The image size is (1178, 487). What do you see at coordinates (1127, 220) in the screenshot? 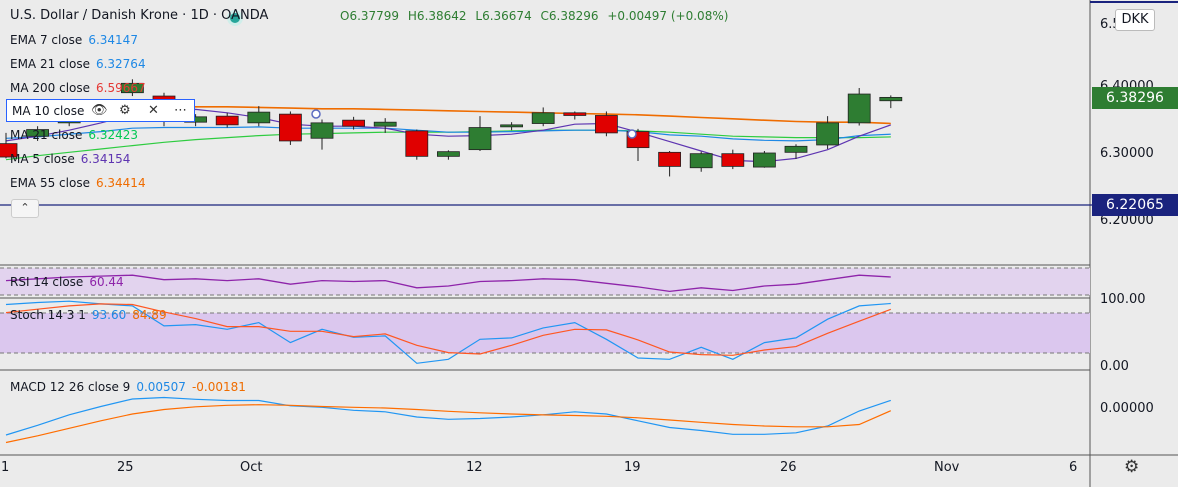
I see `price-tick: 6.20000` at bounding box center [1127, 220].